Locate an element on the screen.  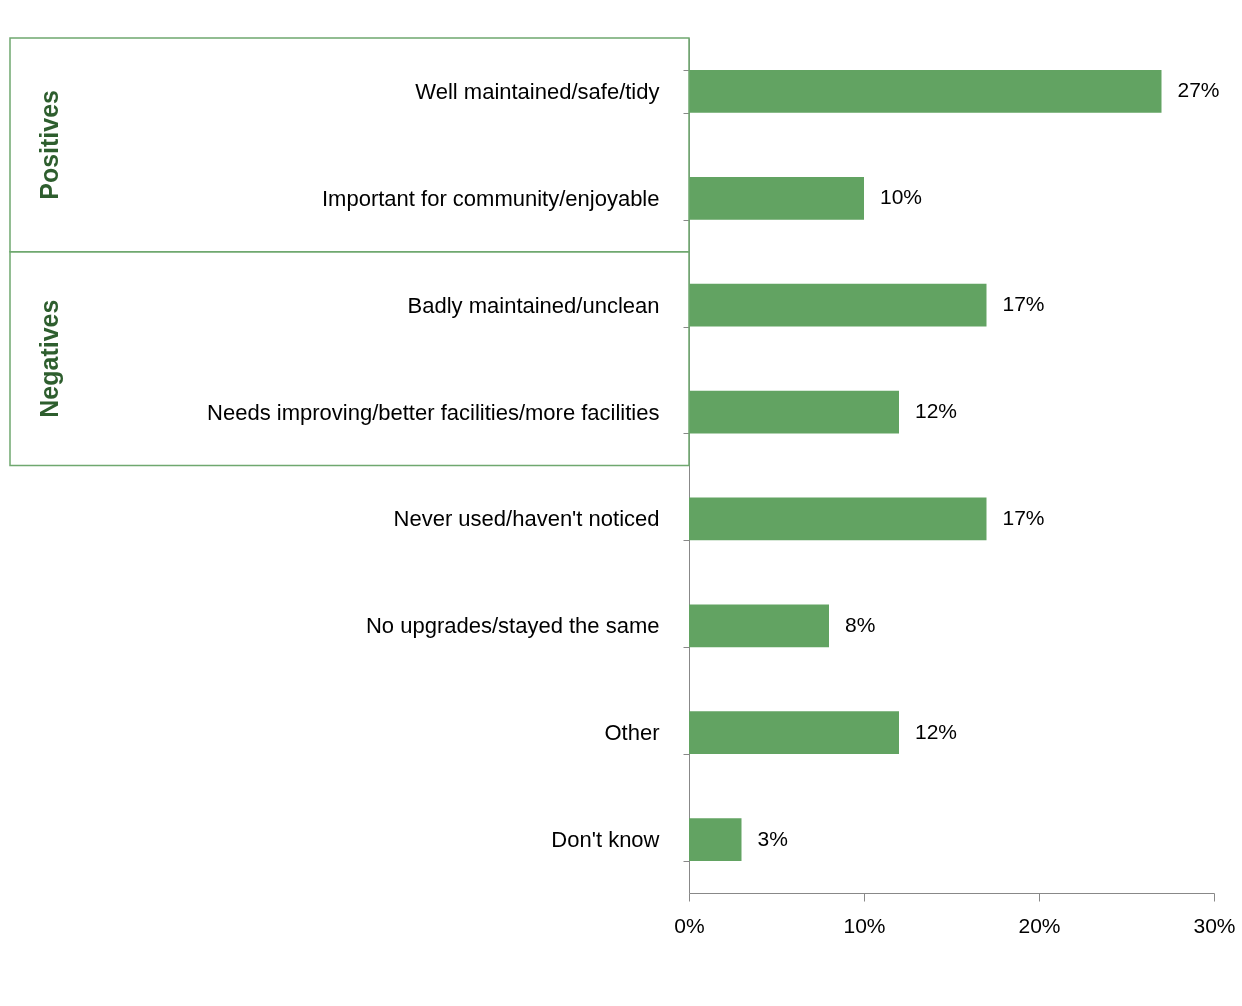
y-tick-label: Other is located at coordinates (632, 733).